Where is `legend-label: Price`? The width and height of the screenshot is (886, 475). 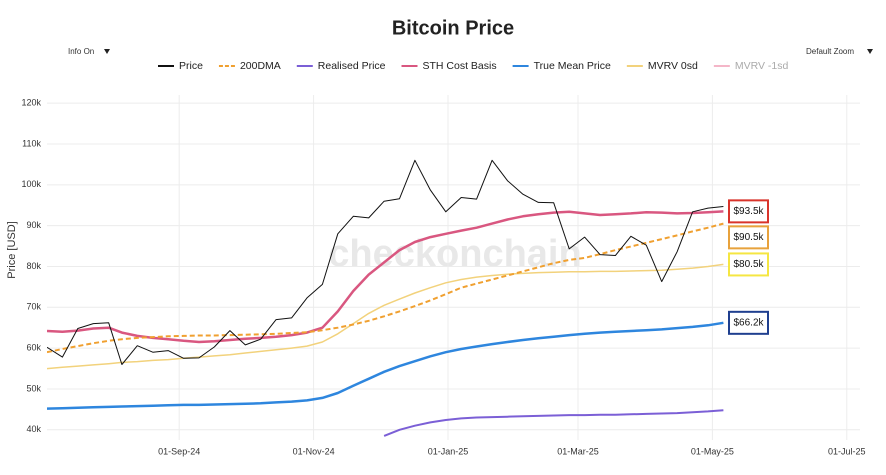
legend-label: Price is located at coordinates (191, 66).